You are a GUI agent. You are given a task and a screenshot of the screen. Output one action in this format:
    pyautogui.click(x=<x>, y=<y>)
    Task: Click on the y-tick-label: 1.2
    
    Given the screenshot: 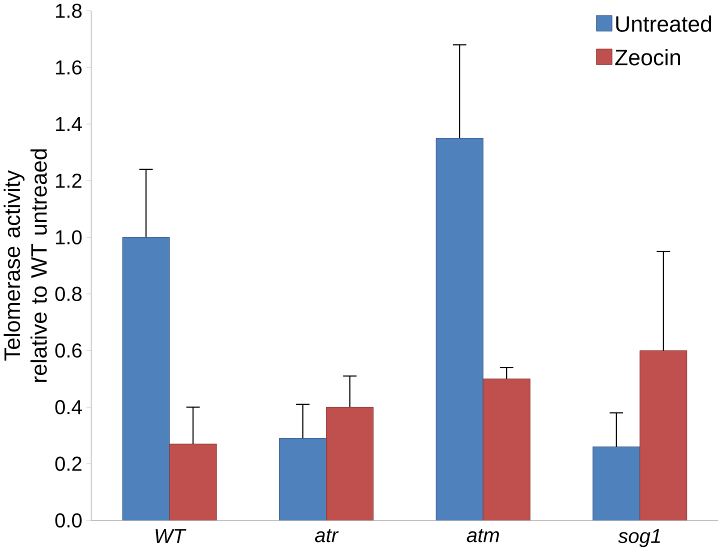 What is the action you would take?
    pyautogui.click(x=69, y=181)
    